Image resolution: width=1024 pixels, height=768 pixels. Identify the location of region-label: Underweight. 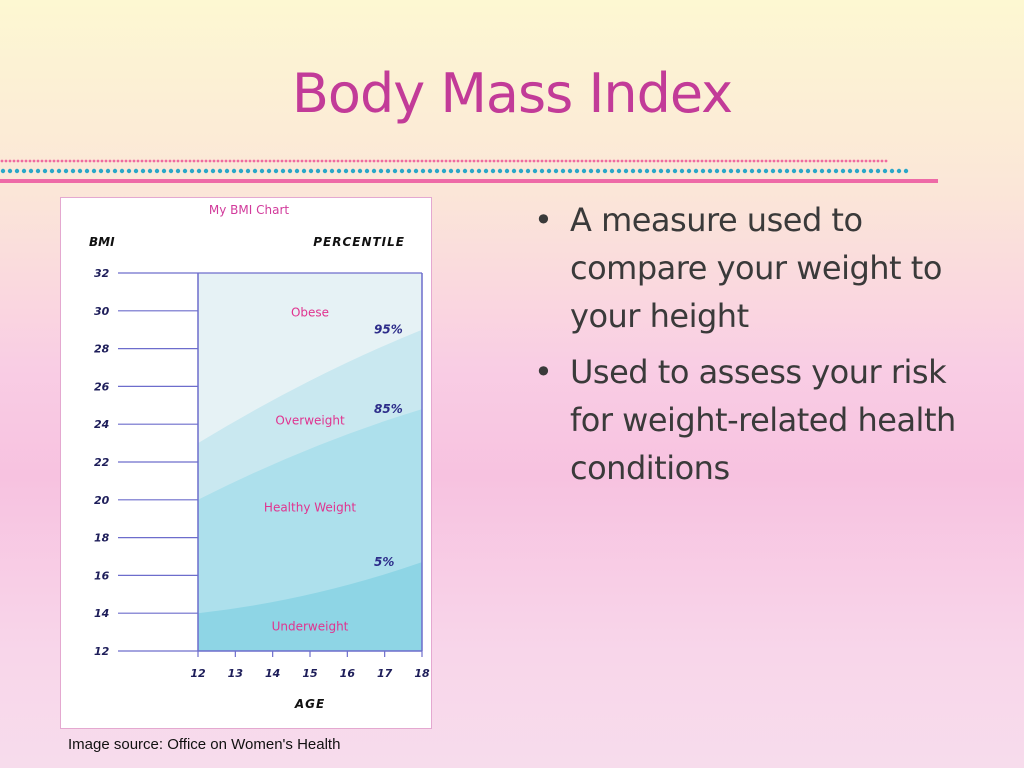
(310, 626).